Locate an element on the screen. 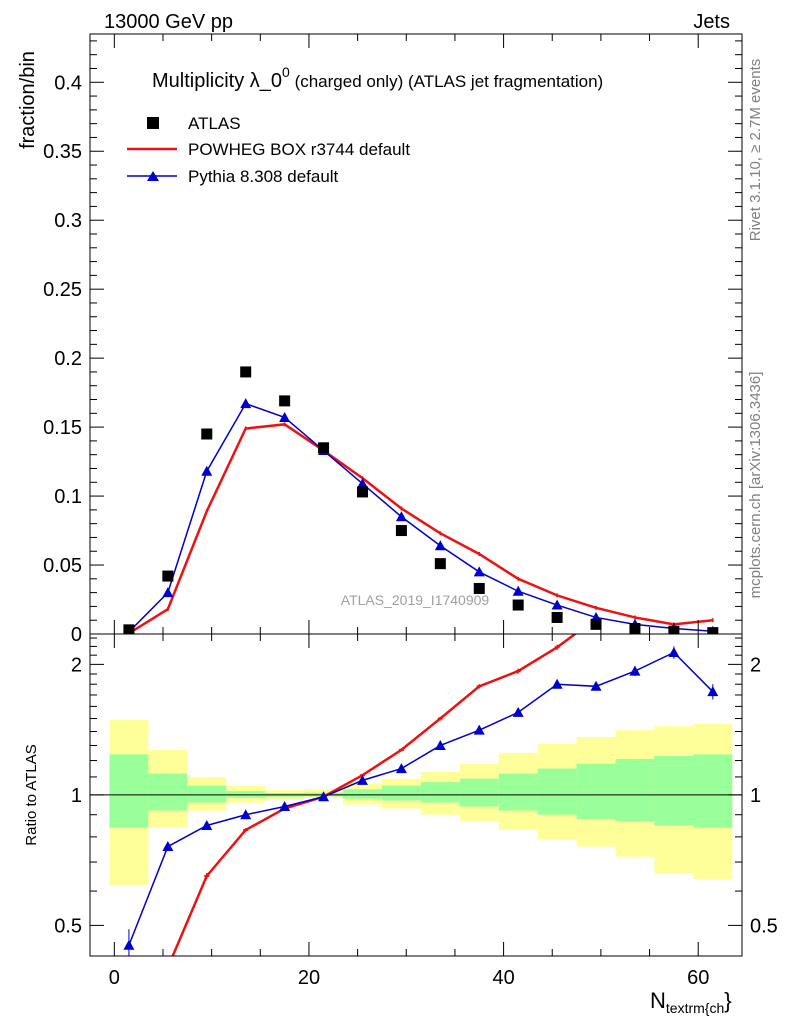 Image resolution: width=786 pixels, height=1024 pixels. ratio-y-tick-label: 2 is located at coordinates (76, 665).